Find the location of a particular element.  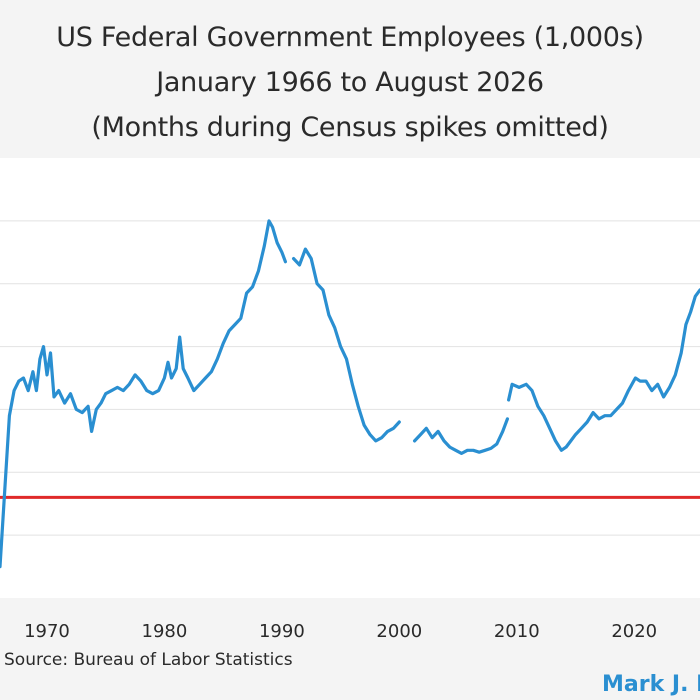

source-note: Source: Bureau of Labor Statistics is located at coordinates (148, 660).